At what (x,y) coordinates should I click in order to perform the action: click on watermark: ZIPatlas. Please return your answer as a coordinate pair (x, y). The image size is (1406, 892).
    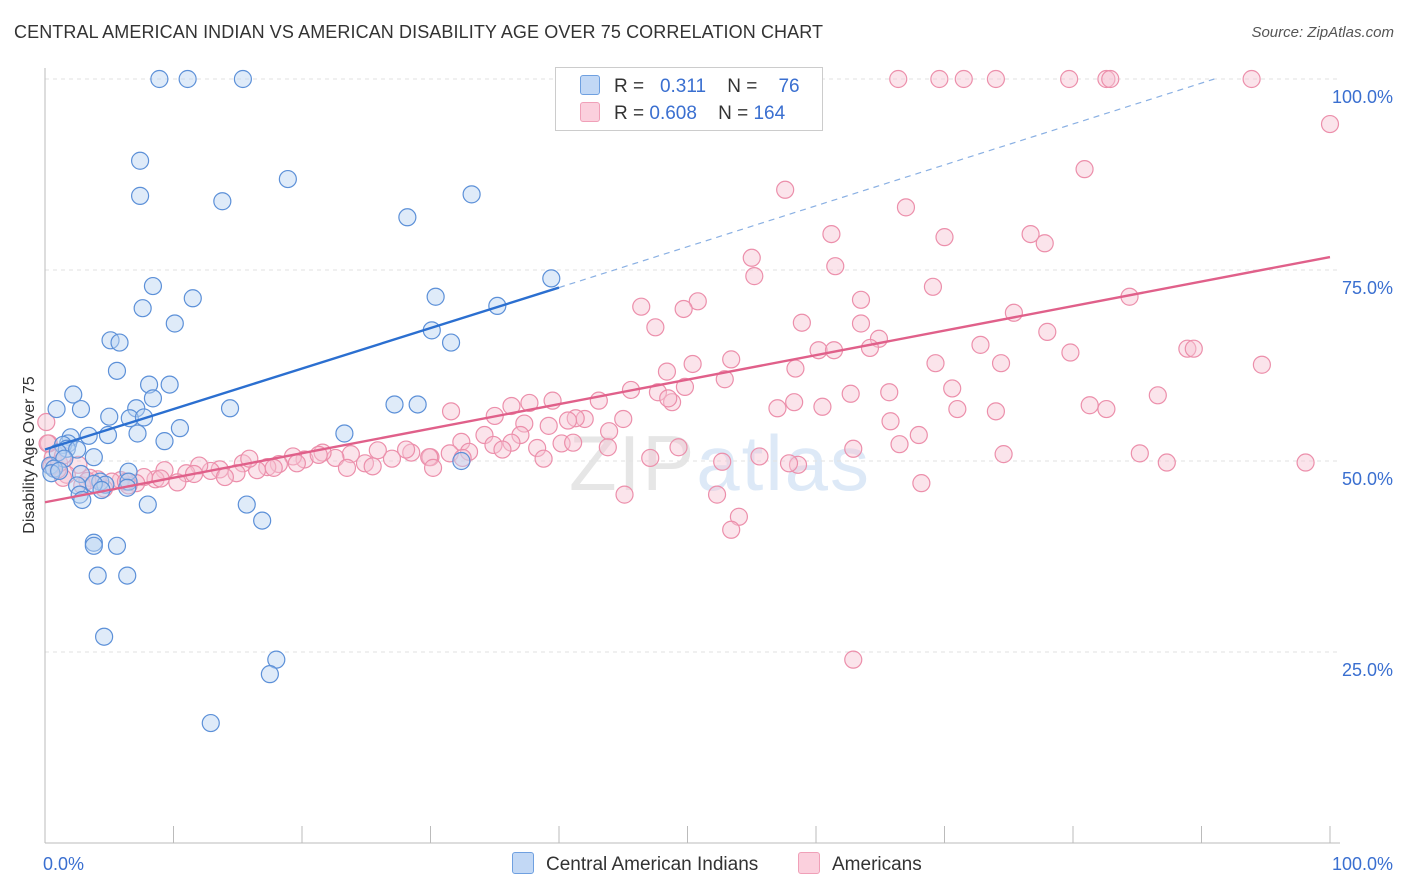
    Looking at the image, I should click on (720, 463).